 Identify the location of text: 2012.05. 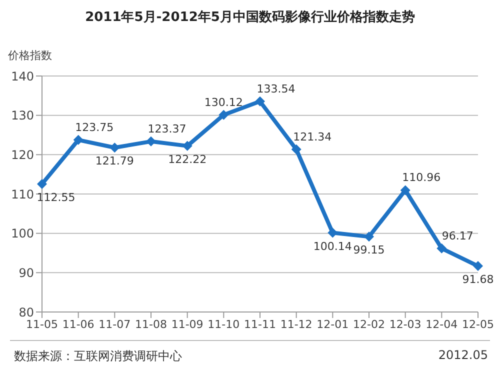
(463, 355).